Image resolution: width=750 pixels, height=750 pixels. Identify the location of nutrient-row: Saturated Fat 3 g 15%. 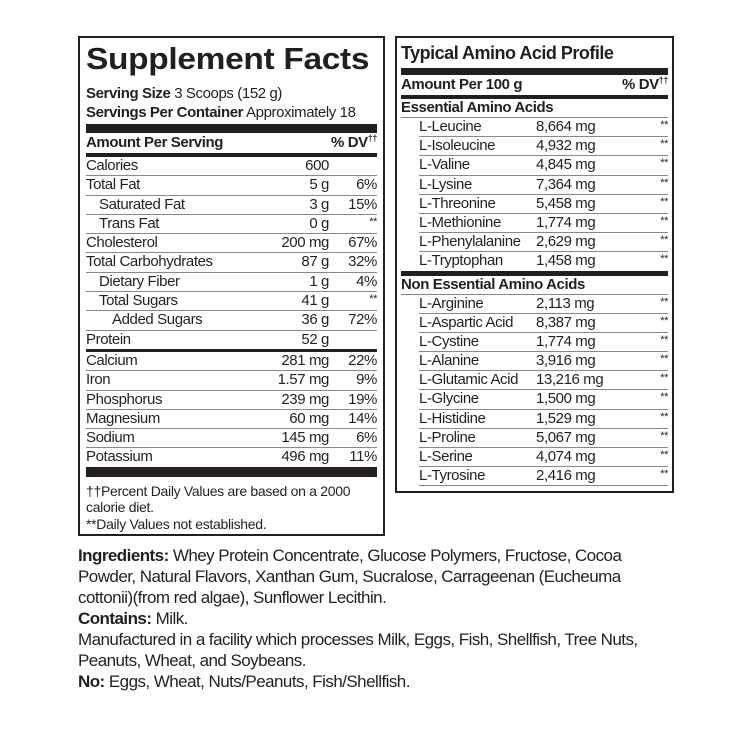
(231, 205).